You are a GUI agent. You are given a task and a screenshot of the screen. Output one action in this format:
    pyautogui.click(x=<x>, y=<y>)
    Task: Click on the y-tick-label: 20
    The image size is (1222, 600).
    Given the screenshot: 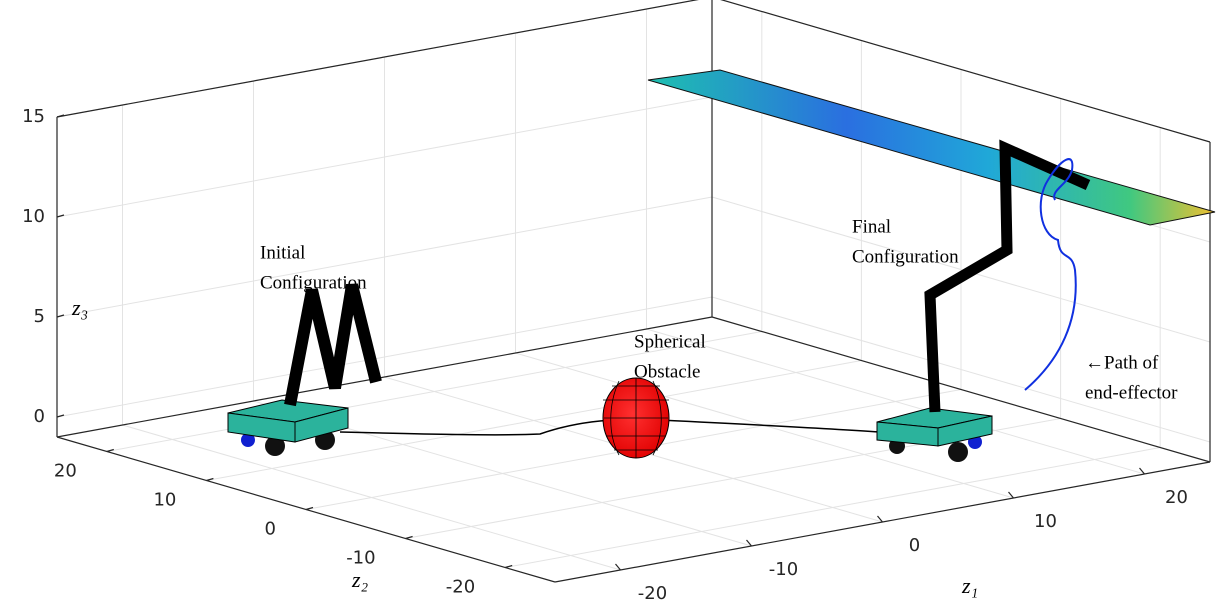 What is the action you would take?
    pyautogui.click(x=65, y=471)
    